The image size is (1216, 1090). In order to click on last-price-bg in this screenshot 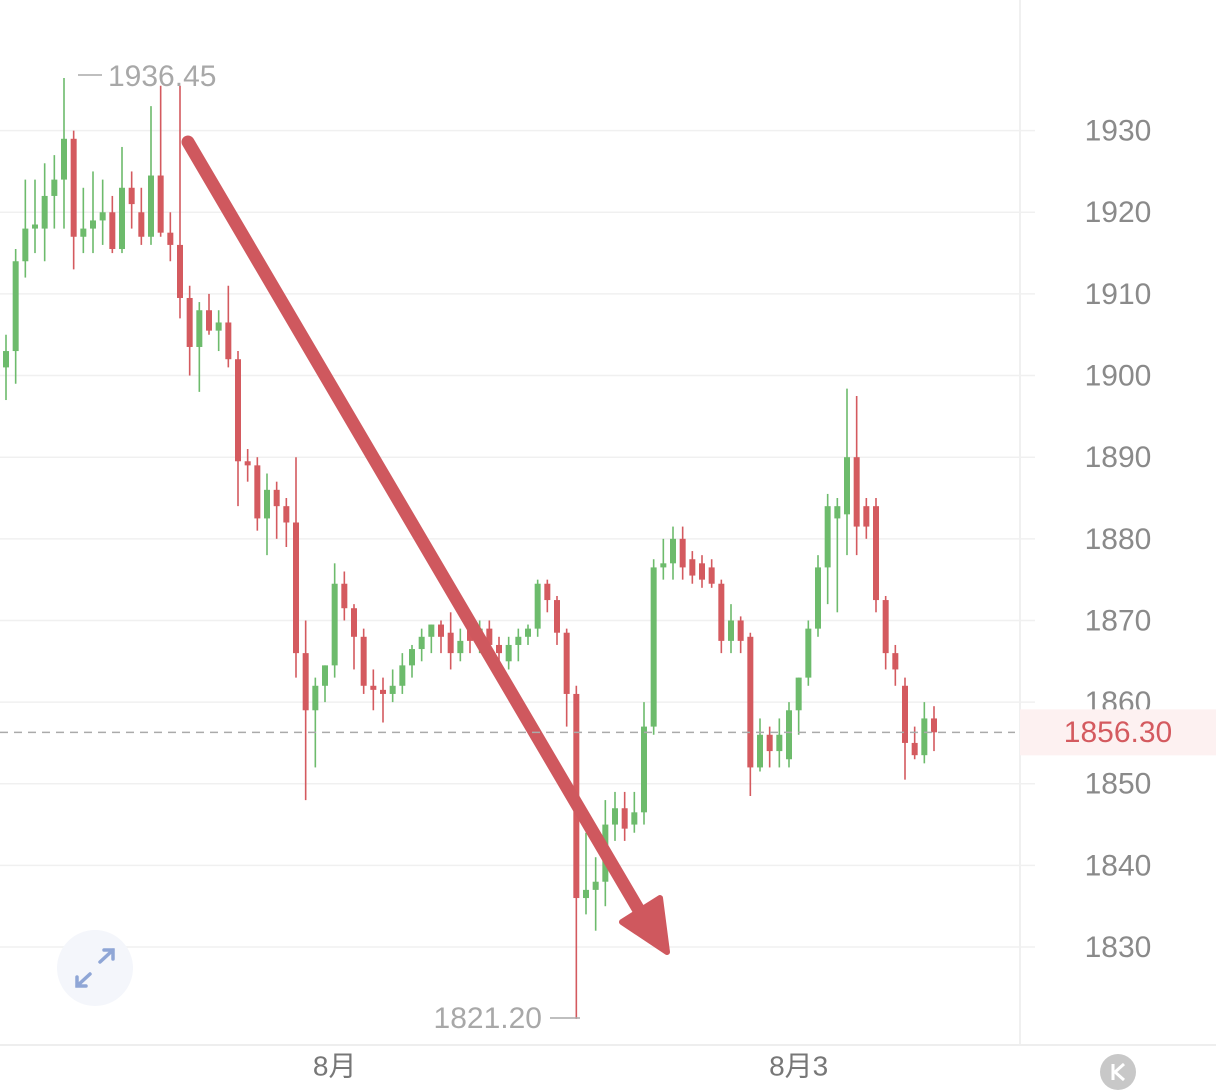, I will do `click(1118, 732)`.